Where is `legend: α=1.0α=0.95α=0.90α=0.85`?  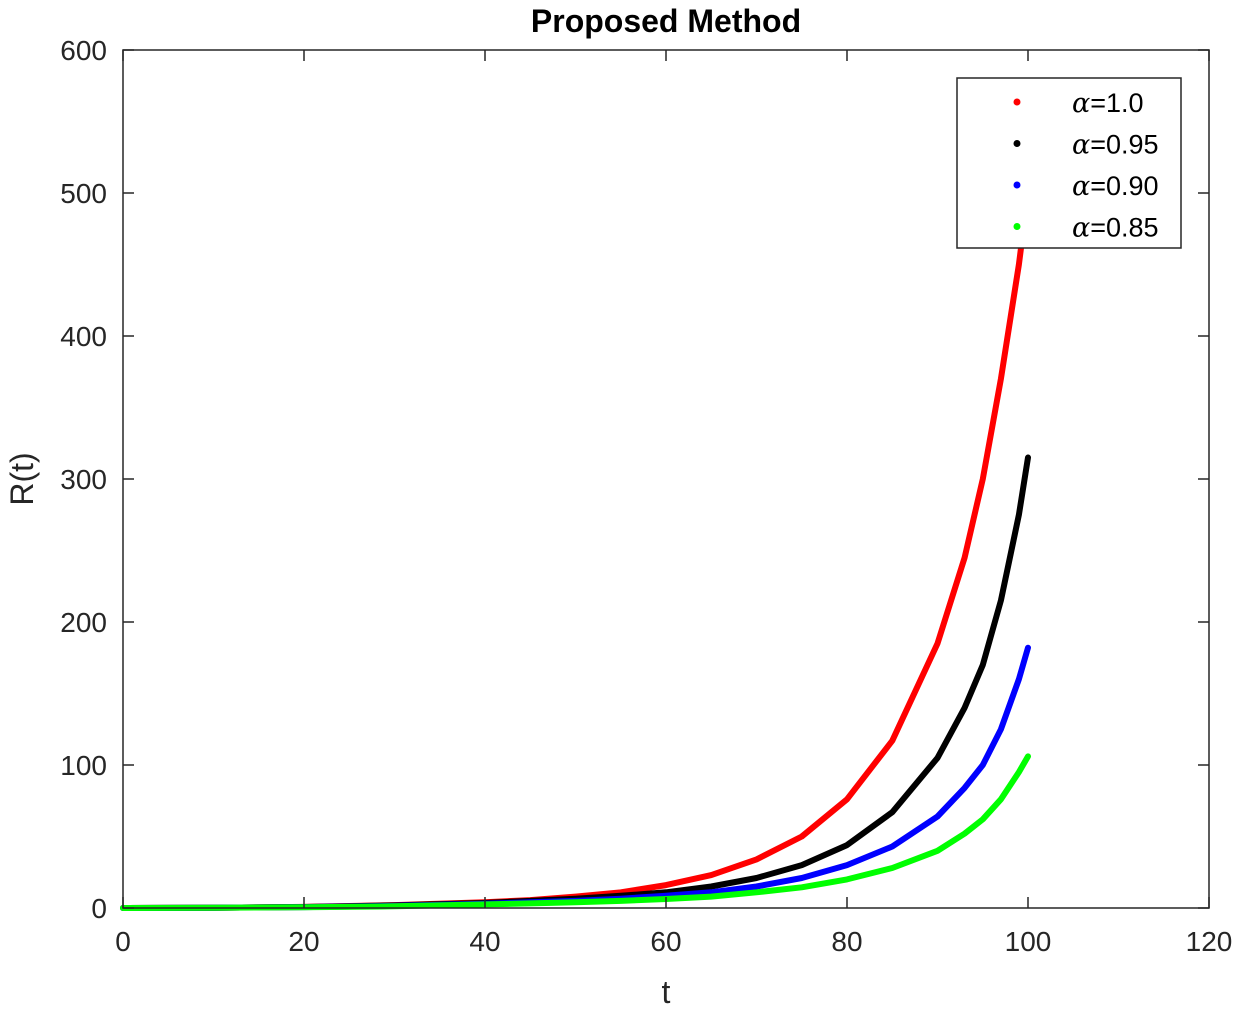 legend: α=1.0α=0.95α=0.90α=0.85 is located at coordinates (1069, 163).